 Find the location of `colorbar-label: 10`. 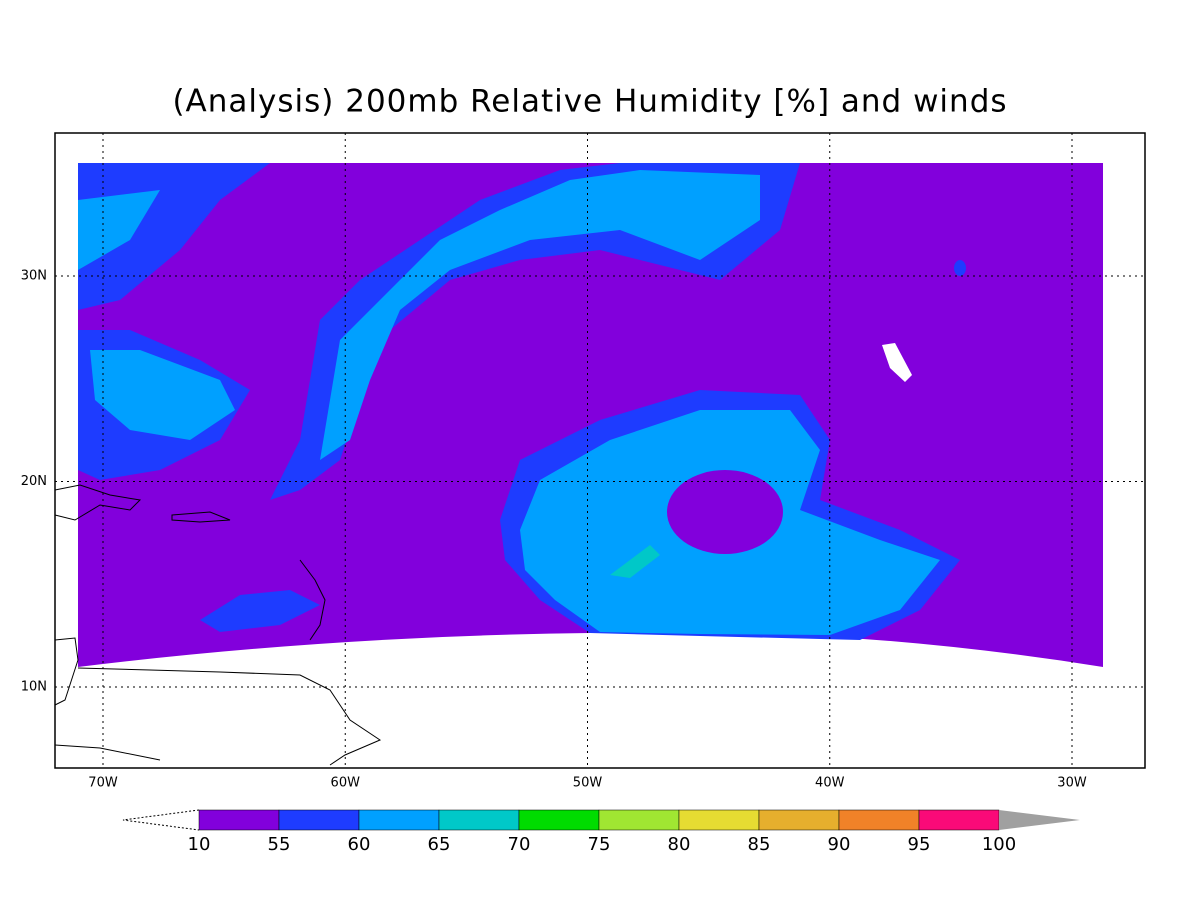

colorbar-label: 10 is located at coordinates (199, 844).